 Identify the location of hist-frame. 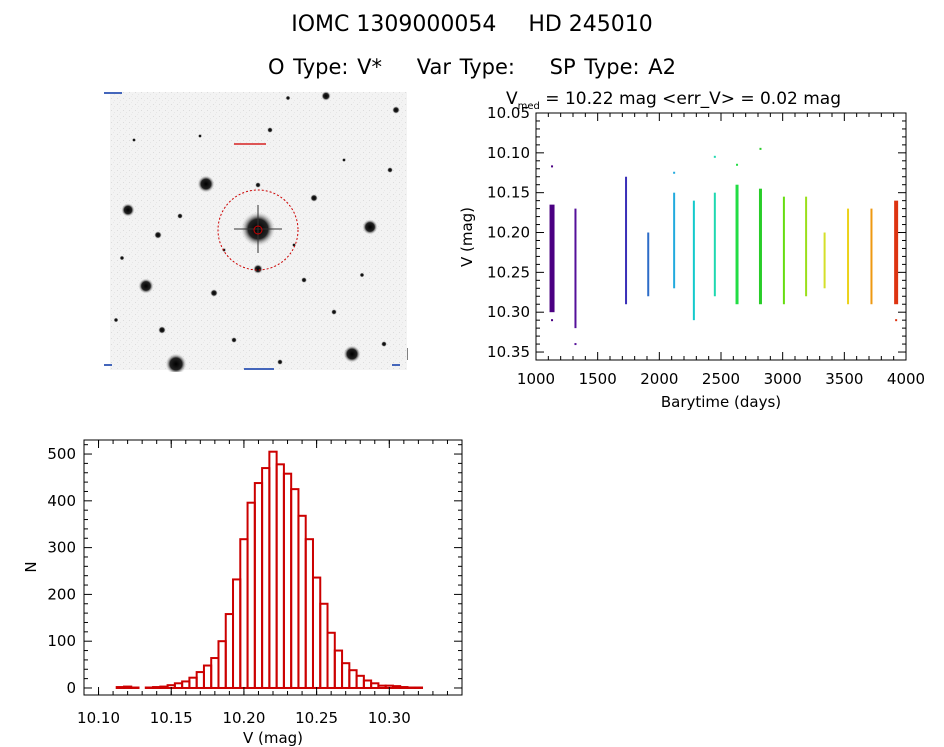
(273, 567).